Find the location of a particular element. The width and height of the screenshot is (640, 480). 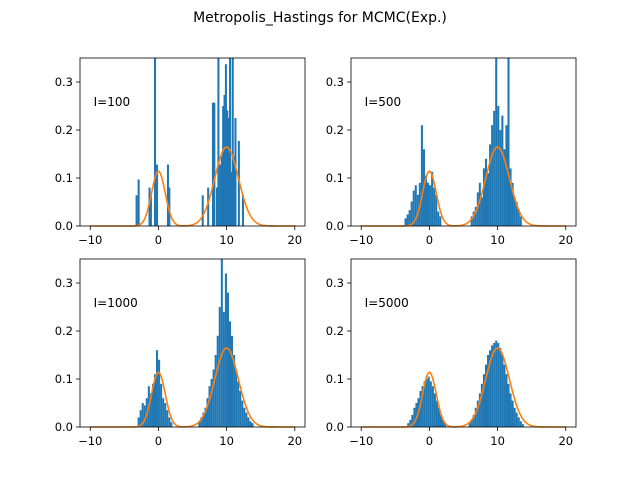

density-curve is located at coordinates (192, 387).